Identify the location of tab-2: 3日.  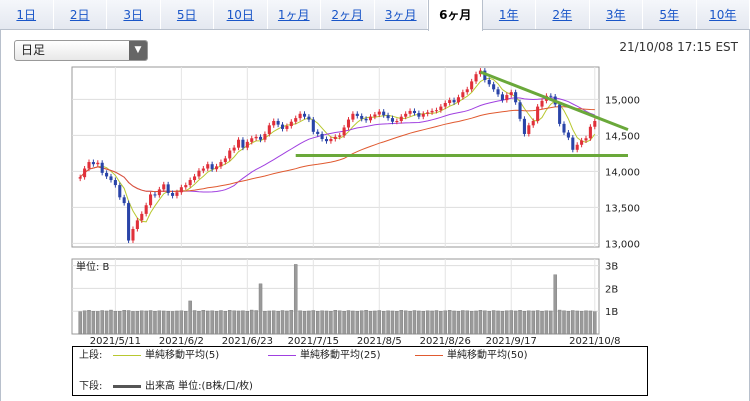
(134, 14).